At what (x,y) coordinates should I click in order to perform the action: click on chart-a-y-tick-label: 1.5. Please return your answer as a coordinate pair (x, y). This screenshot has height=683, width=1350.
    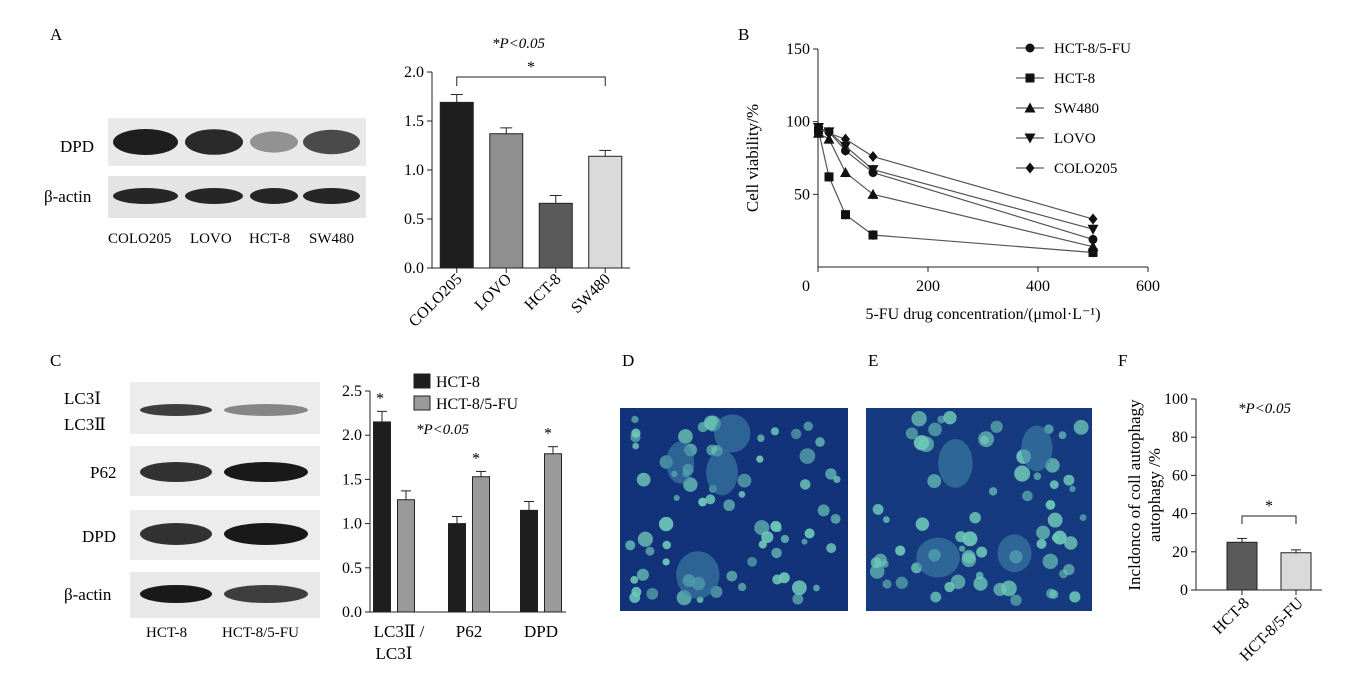
    Looking at the image, I should click on (414, 121).